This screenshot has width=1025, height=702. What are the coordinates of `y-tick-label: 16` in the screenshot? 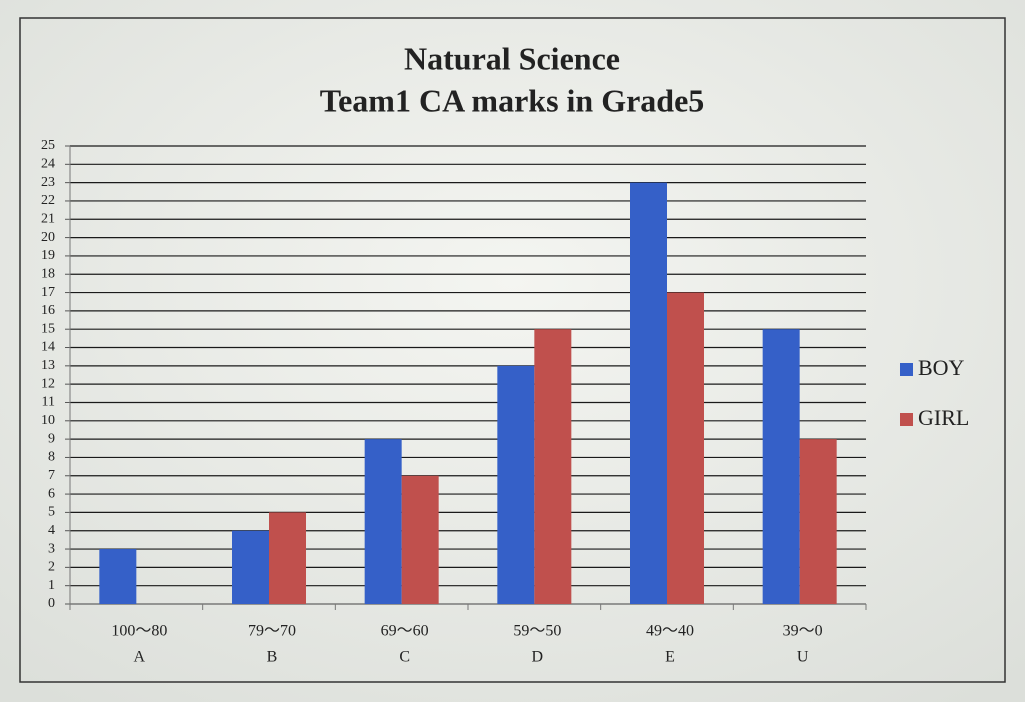 It's located at (48, 310).